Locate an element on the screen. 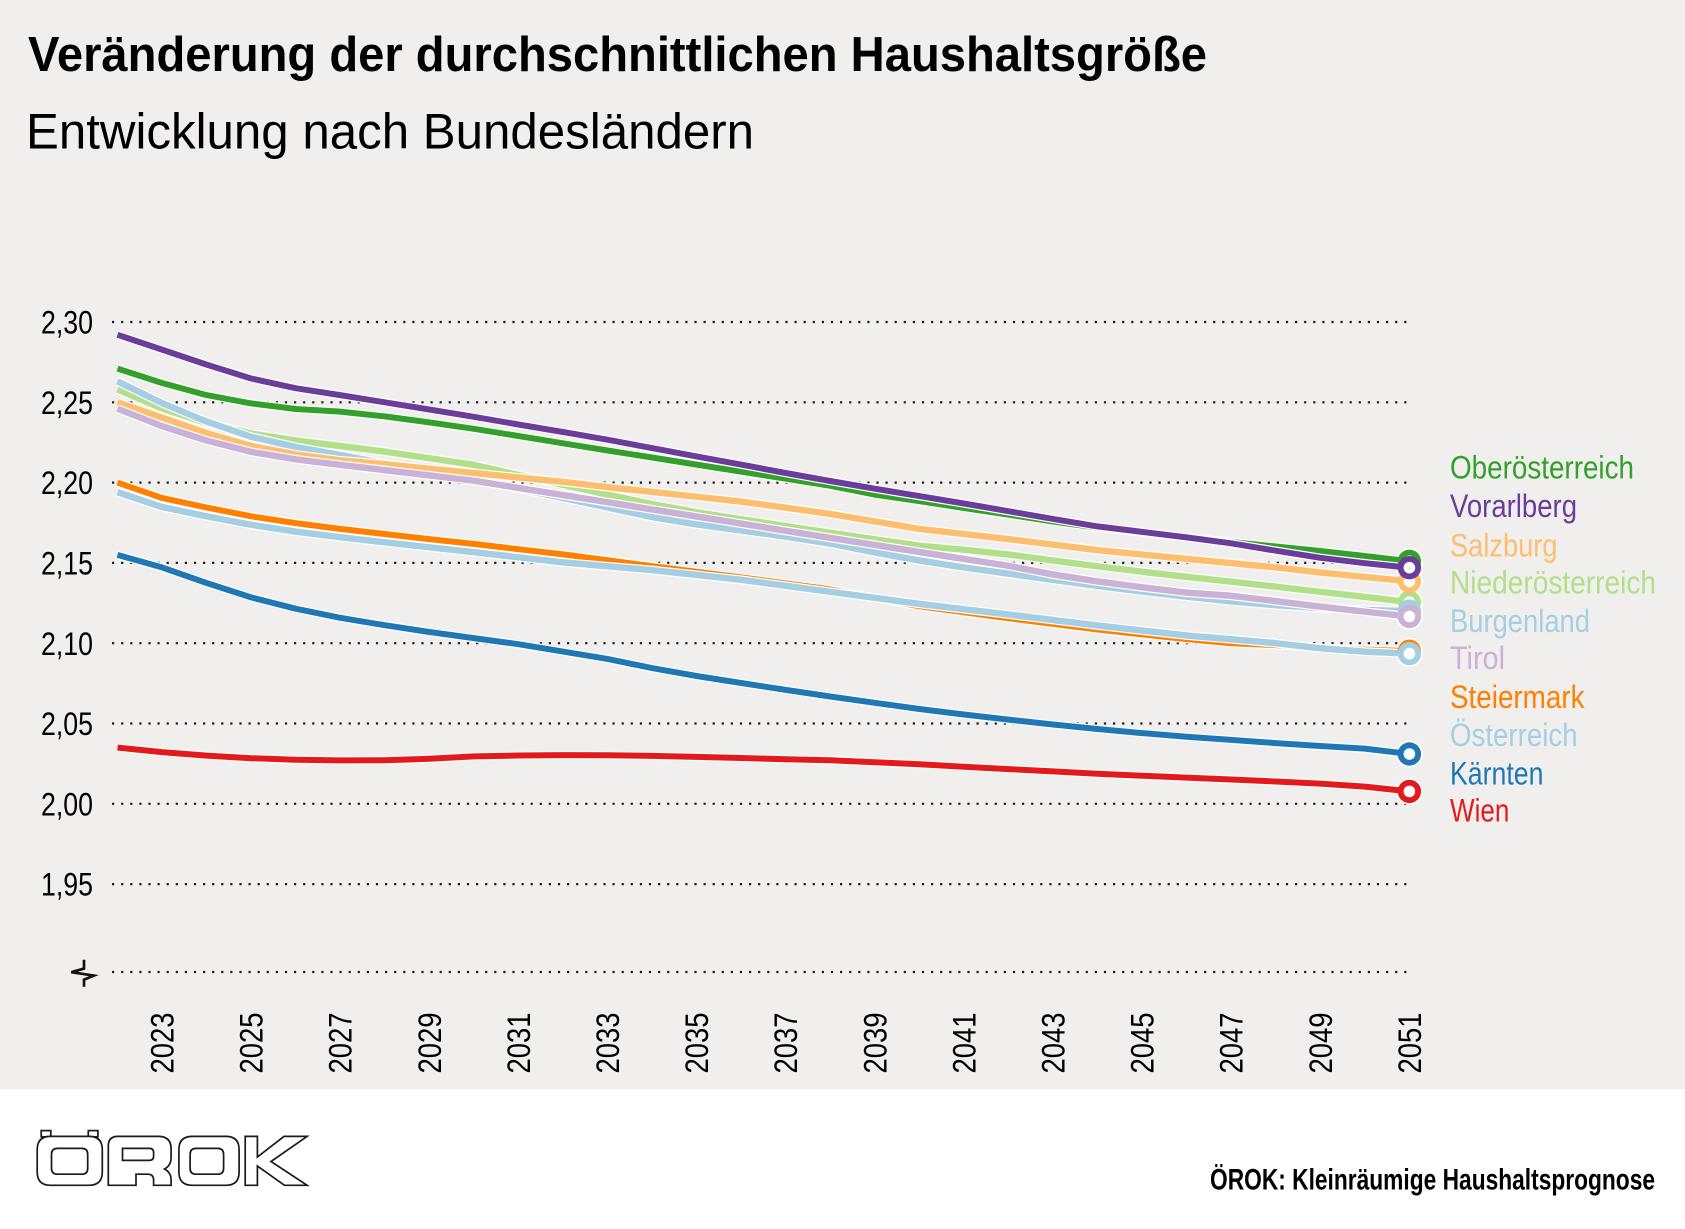 Image resolution: width=1685 pixels, height=1229 pixels. svg-text: 2,15 is located at coordinates (67, 564).